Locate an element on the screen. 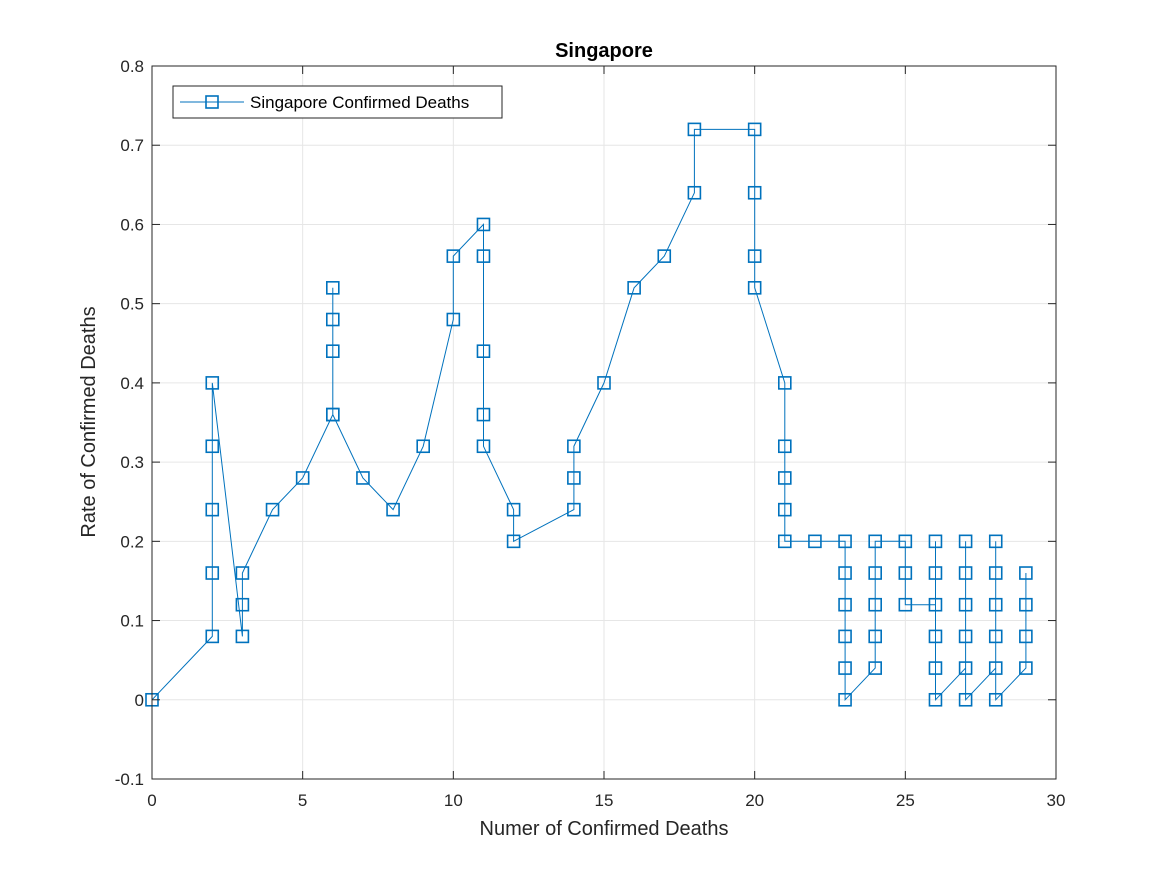 Image resolution: width=1167 pixels, height=875 pixels. y-tick-label: 0 is located at coordinates (139, 700).